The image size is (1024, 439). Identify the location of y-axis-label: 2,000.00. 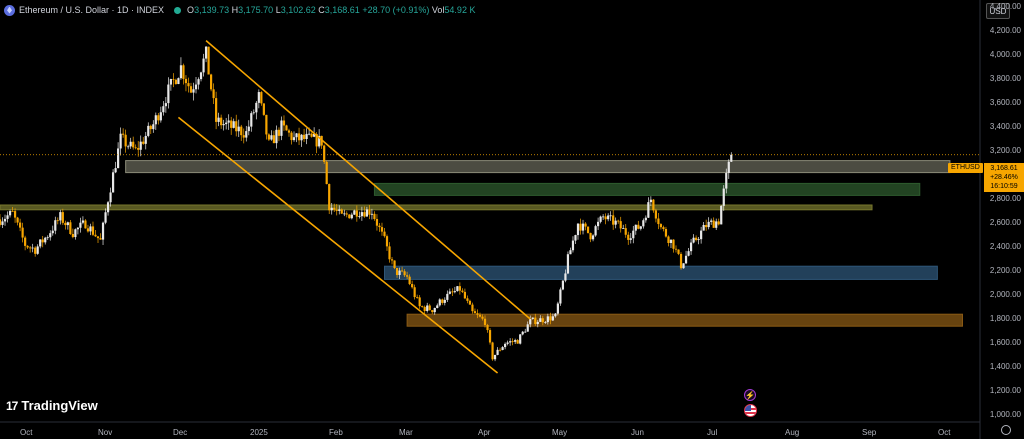
(1005, 294).